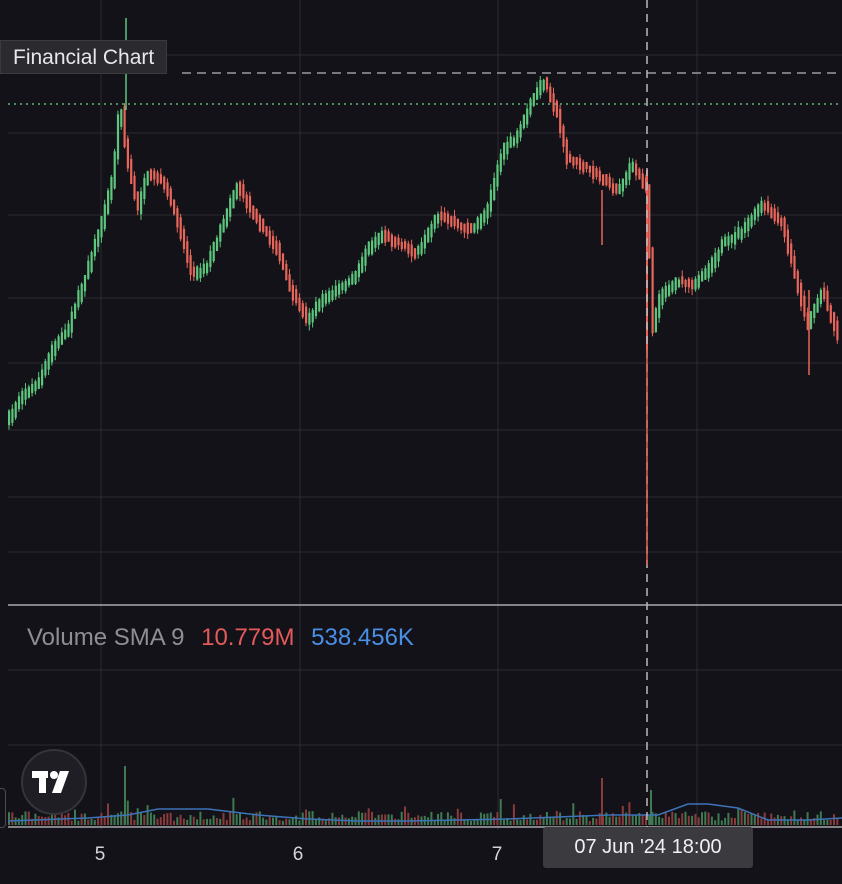 Image resolution: width=842 pixels, height=884 pixels. I want to click on tradingview-logo-icon, so click(54, 782).